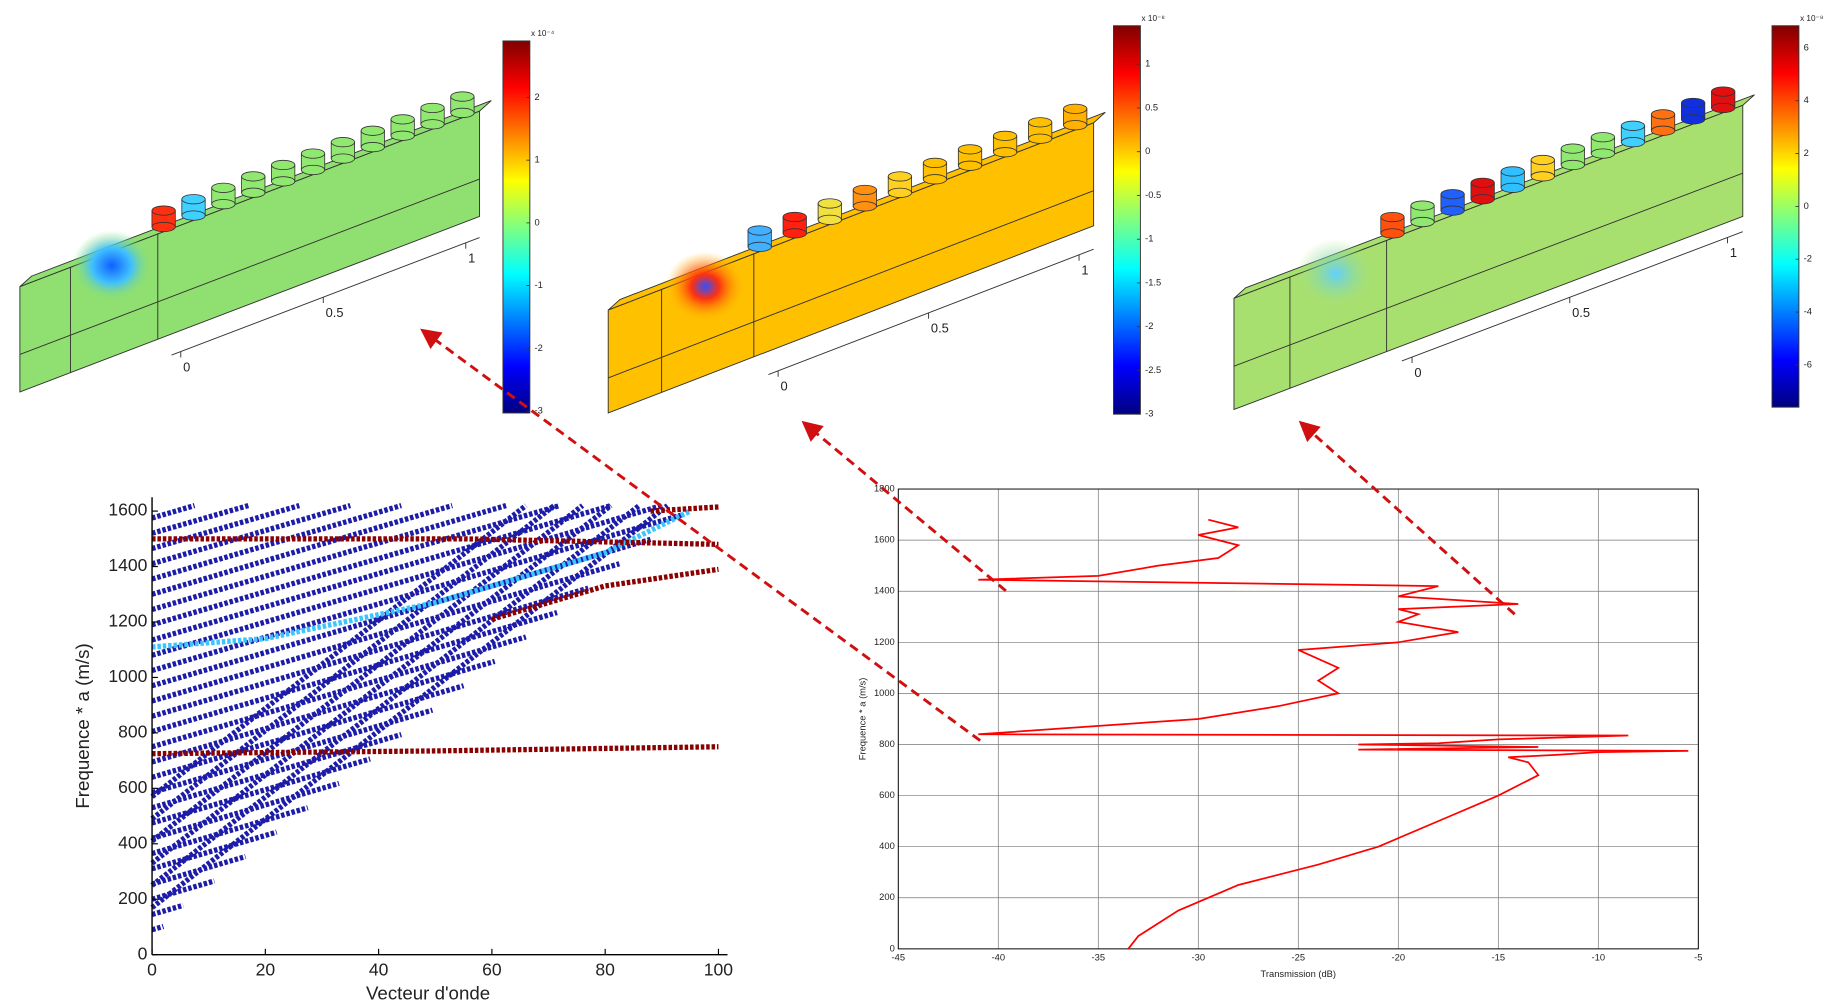 The height and width of the screenshot is (1005, 1834). What do you see at coordinates (1811, 18) in the screenshot?
I see `colorbar-exponent: x 10⁻⁸` at bounding box center [1811, 18].